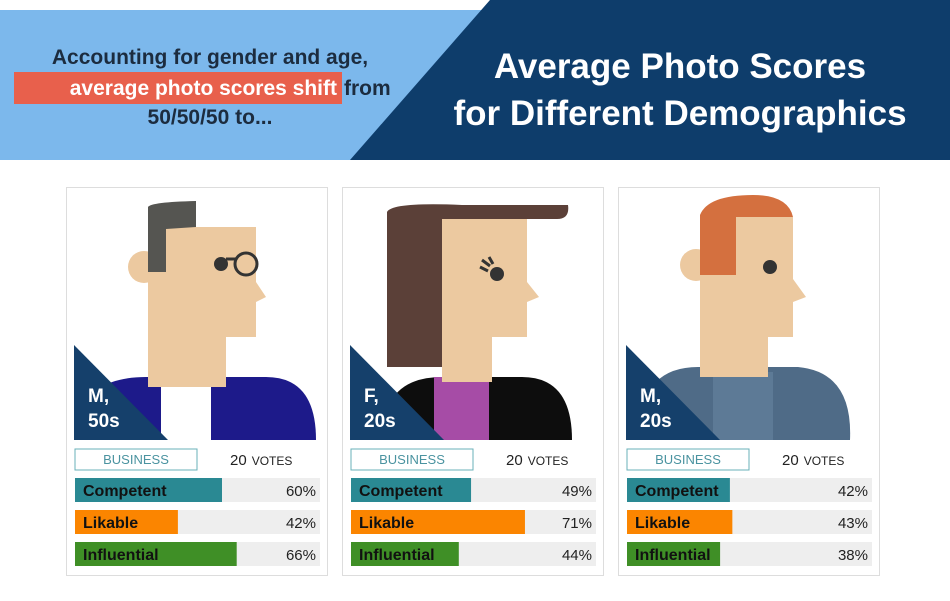 The image size is (950, 601). I want to click on glasses, so click(246, 264).